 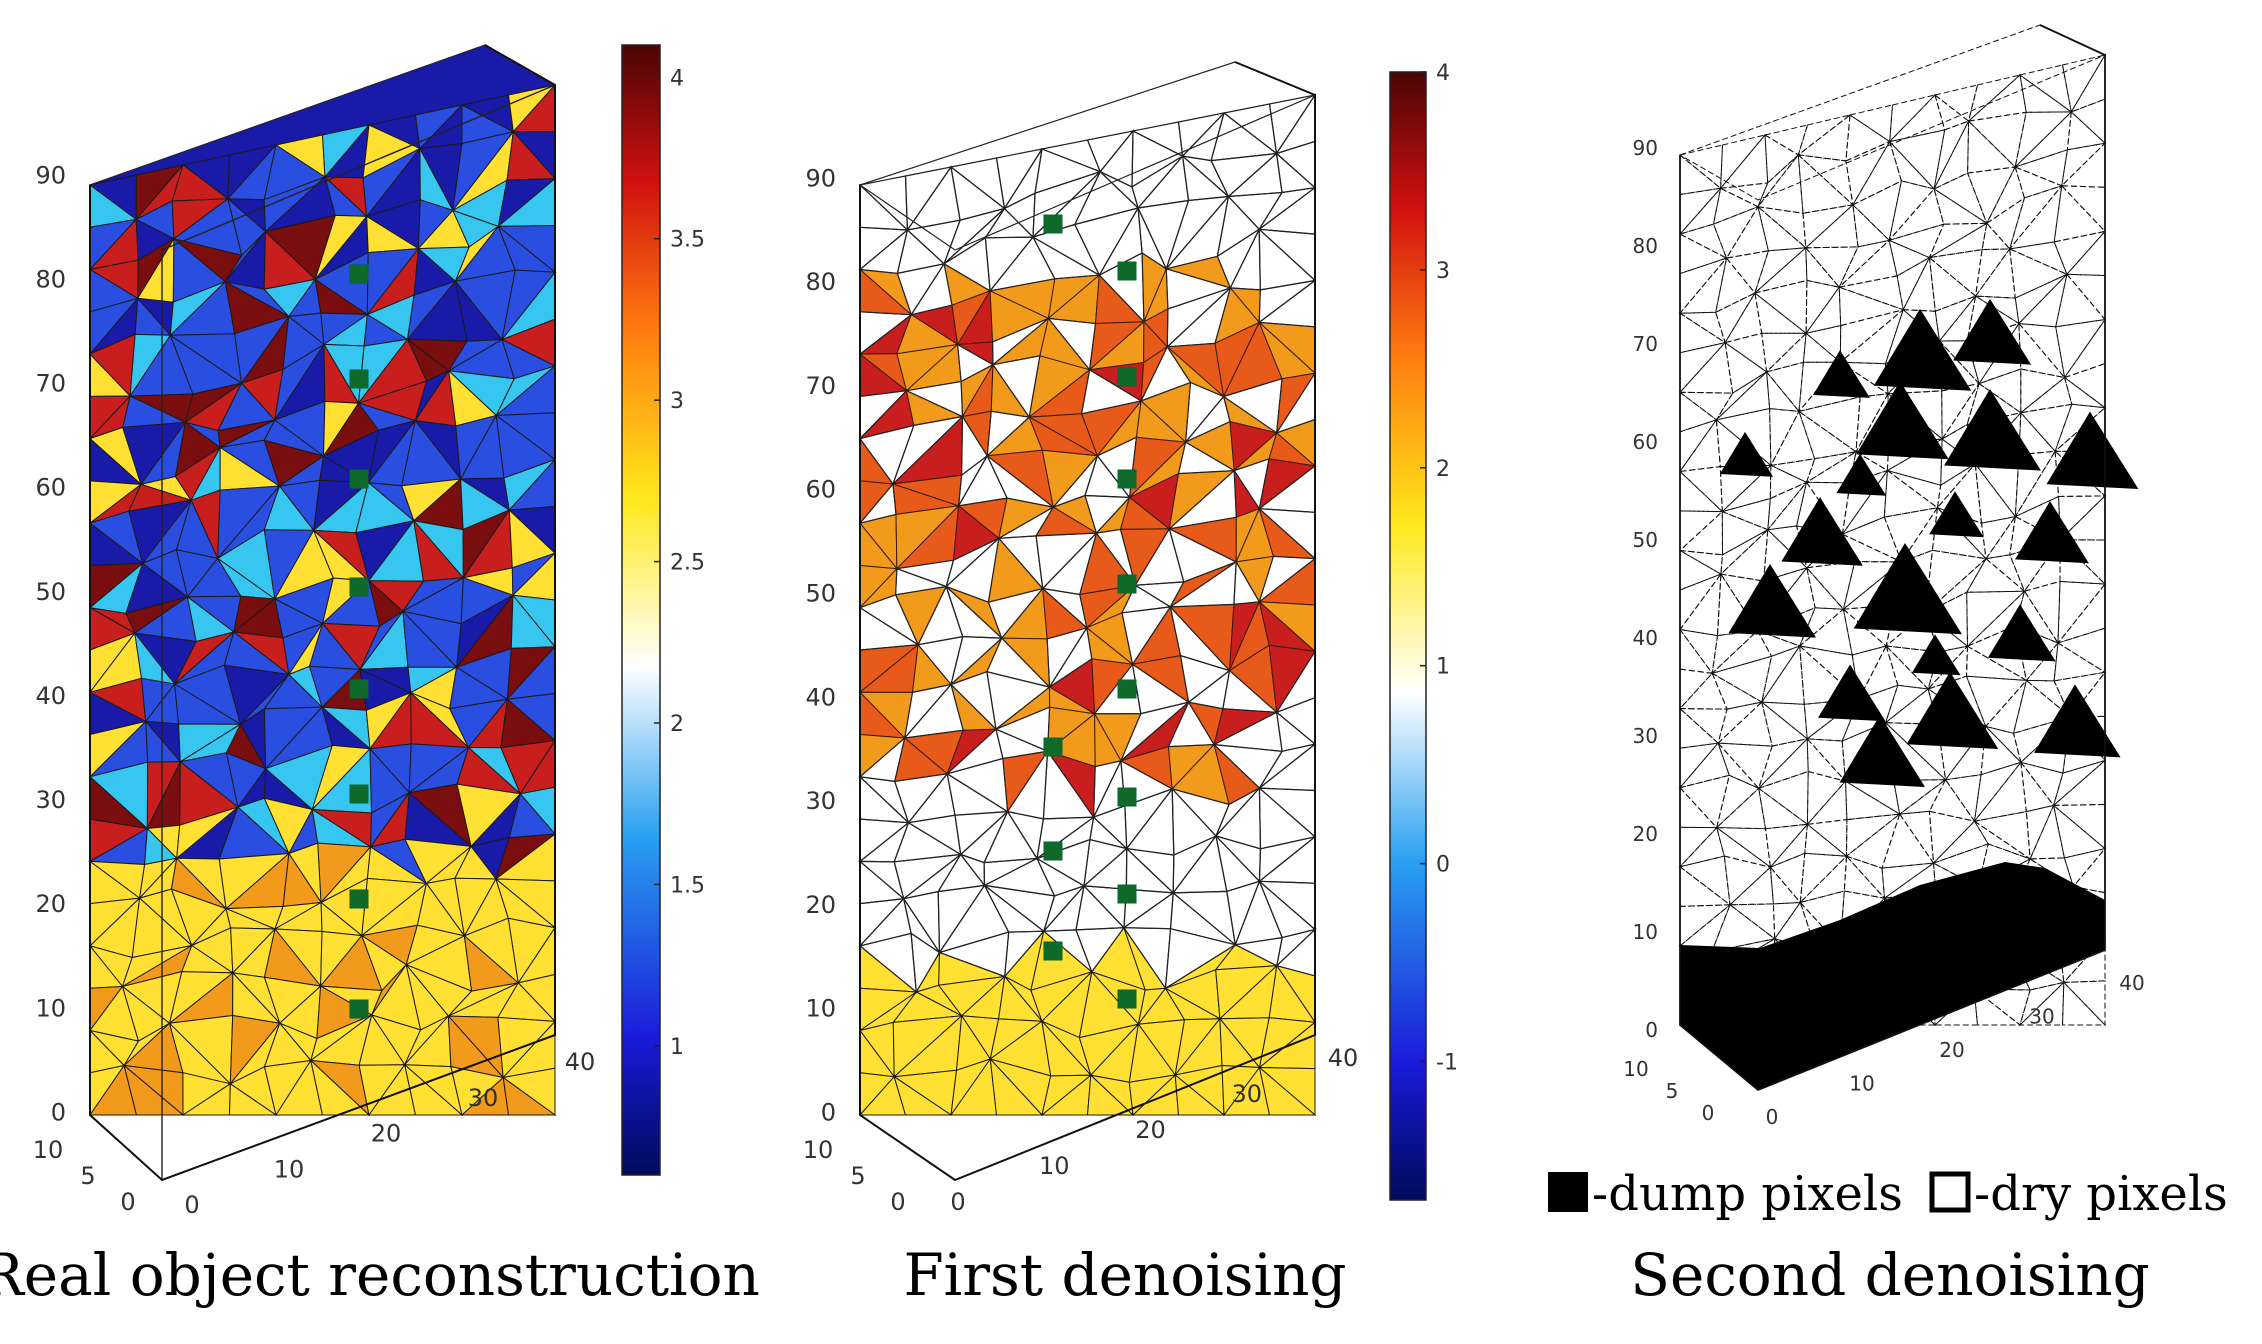 What do you see at coordinates (1645, 589) in the screenshot?
I see `panel3-z-axis-ticks: 0 10 20 30 40 50 60 70 80 90` at bounding box center [1645, 589].